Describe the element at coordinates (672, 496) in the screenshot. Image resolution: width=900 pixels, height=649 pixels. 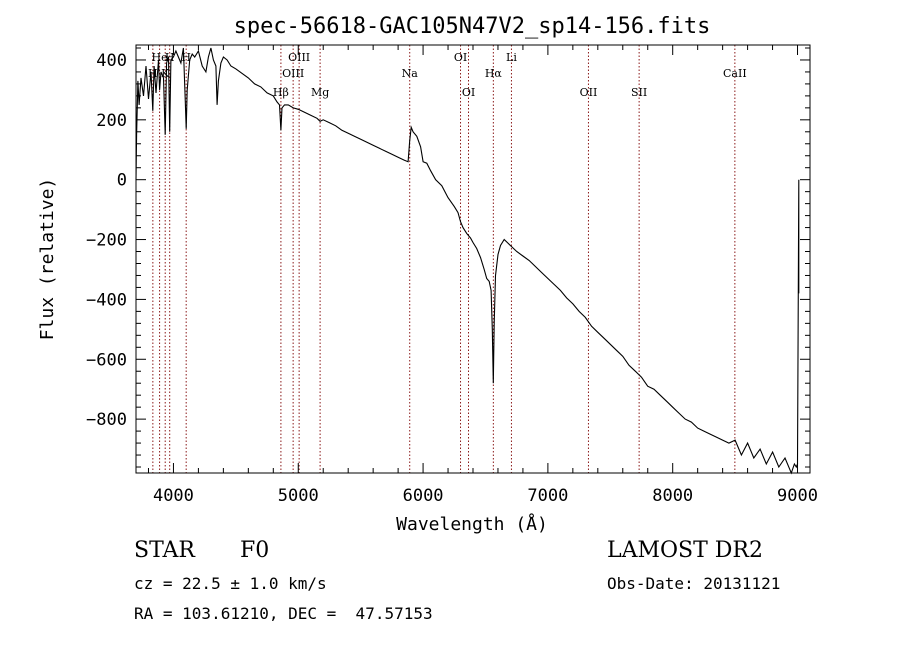
I see `x-tick-label: 8000` at that location.